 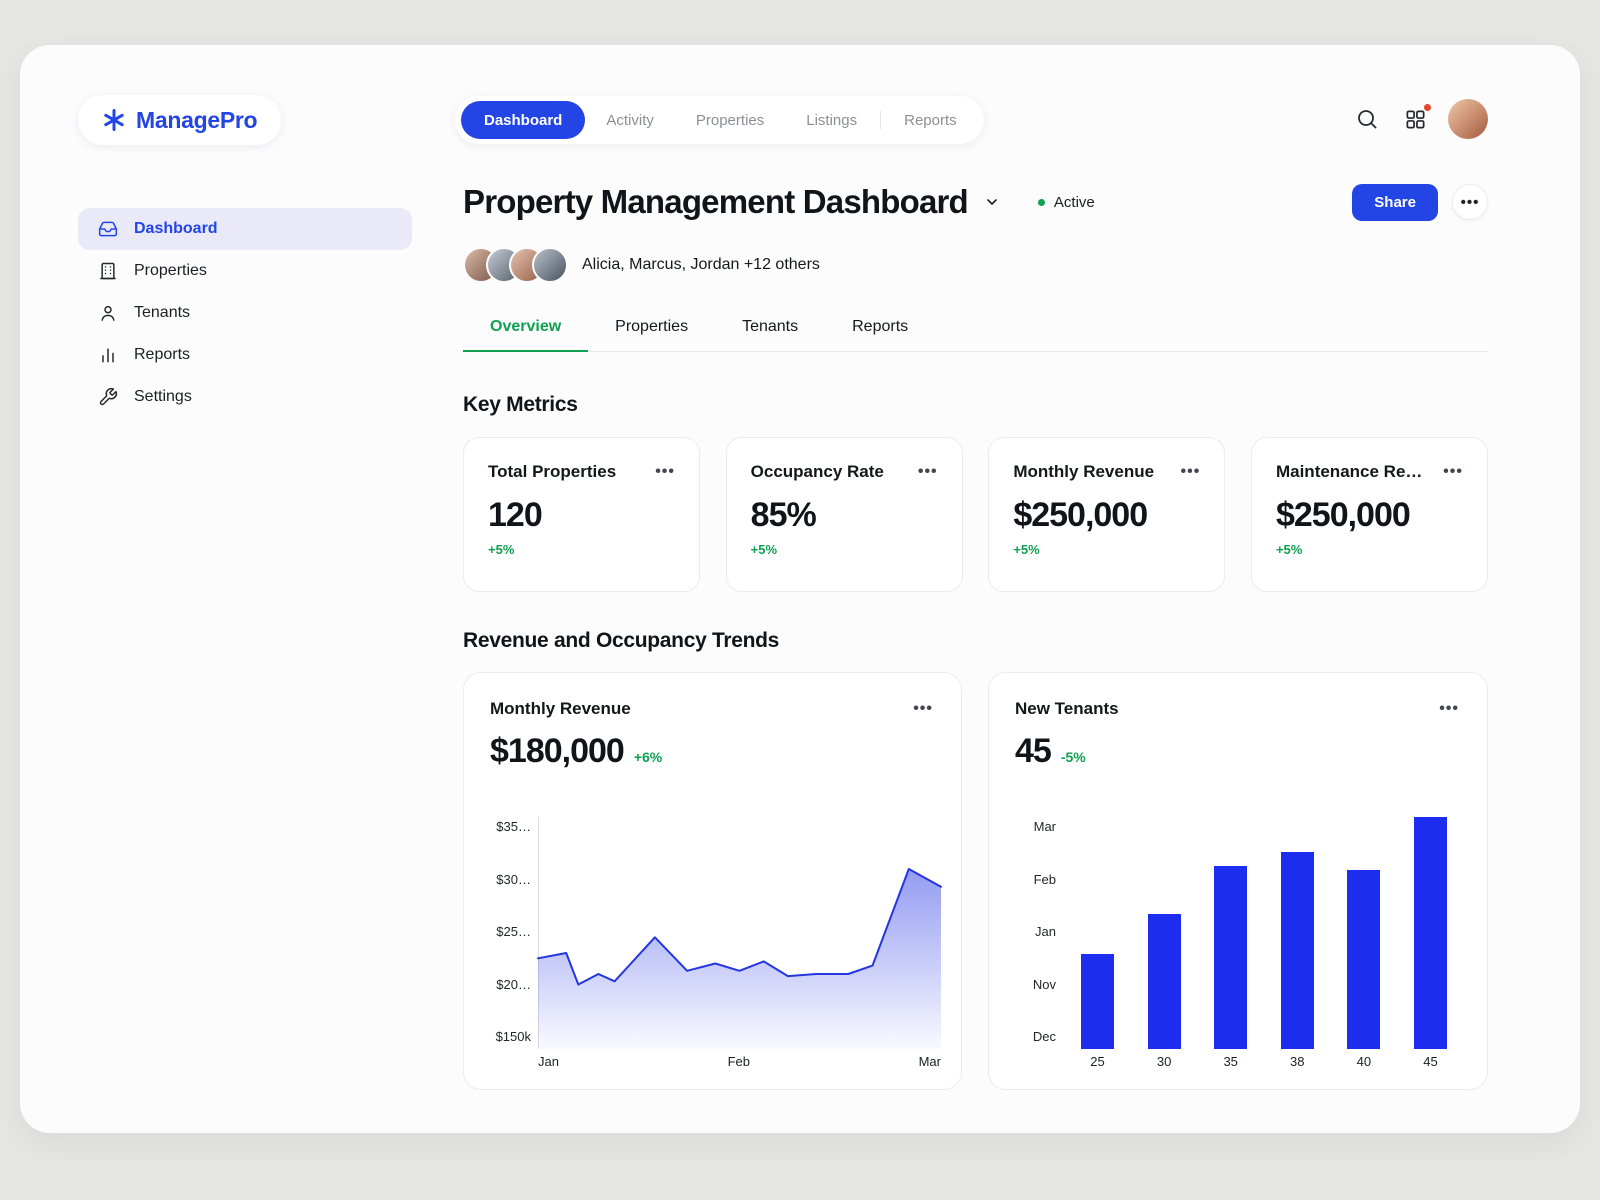 I want to click on metric-card-maintenance-requests: Maintenance Re… ••• $250,000 +5%, so click(x=1369, y=514).